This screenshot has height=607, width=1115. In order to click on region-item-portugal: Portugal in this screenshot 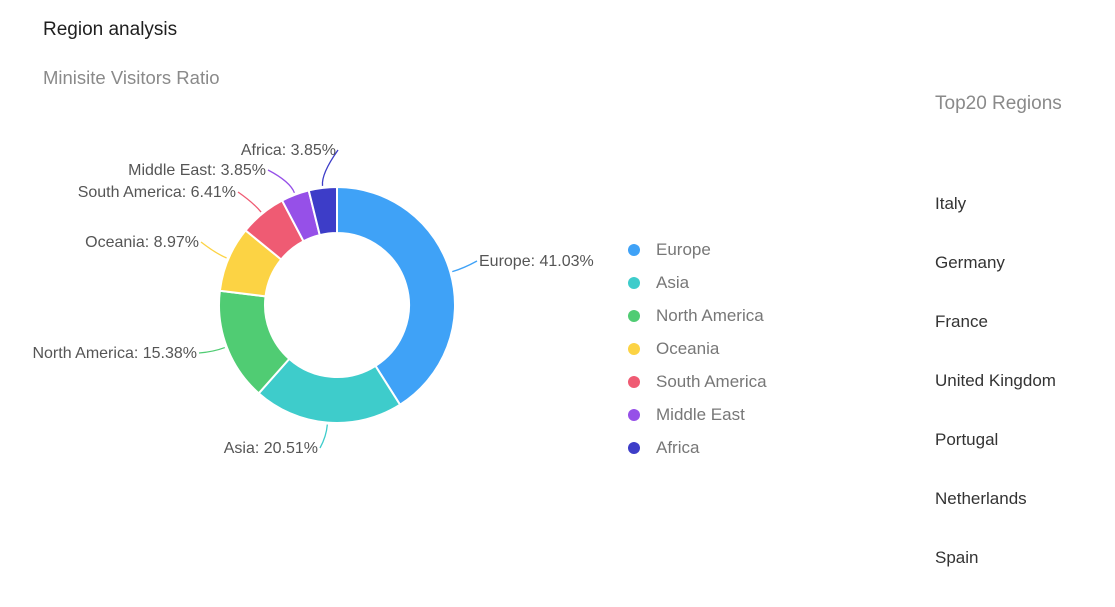, I will do `click(967, 439)`.